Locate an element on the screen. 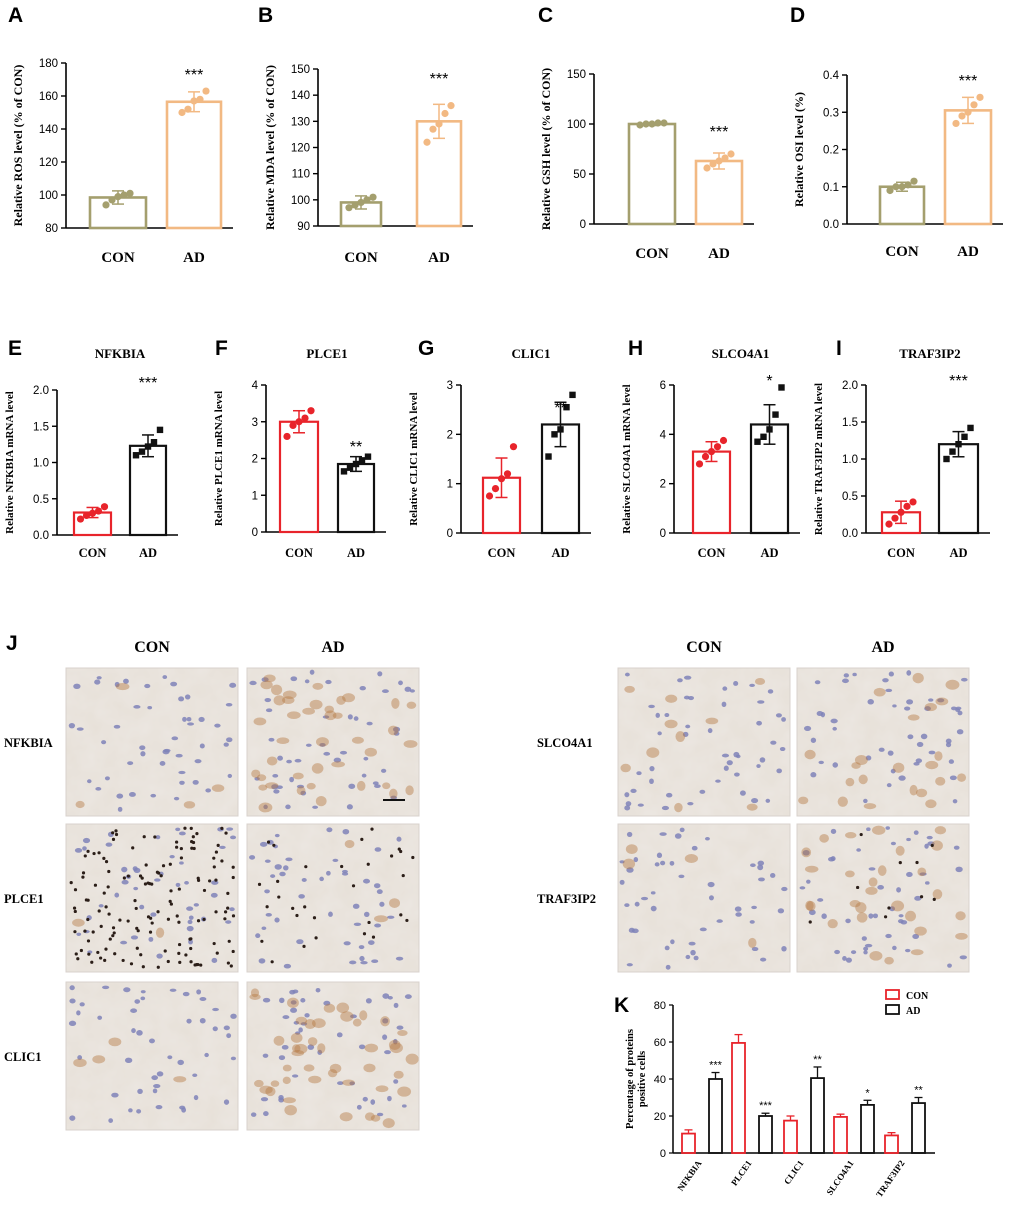 The height and width of the screenshot is (1206, 1020). micrograph-frame is located at coordinates (152, 1056).